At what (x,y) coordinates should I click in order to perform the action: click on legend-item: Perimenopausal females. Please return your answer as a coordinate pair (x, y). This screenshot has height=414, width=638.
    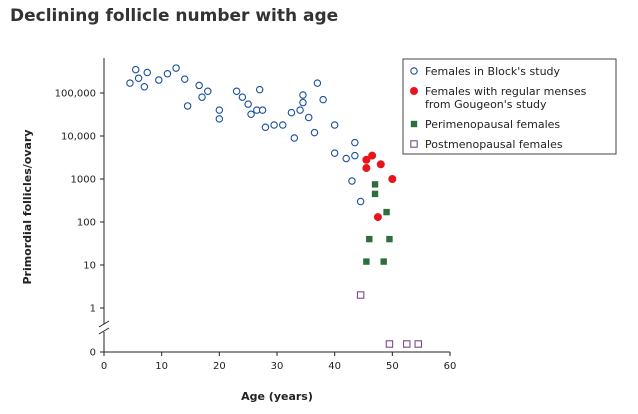
    Looking at the image, I should click on (485, 124).